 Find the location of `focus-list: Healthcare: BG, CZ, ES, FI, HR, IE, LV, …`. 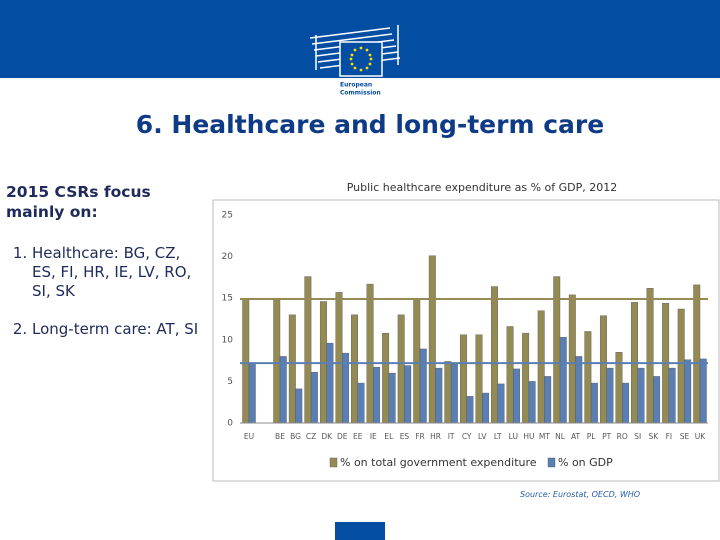

focus-list: Healthcare: BG, CZ, ES, FI, HR, IE, LV, … is located at coordinates (106, 291).